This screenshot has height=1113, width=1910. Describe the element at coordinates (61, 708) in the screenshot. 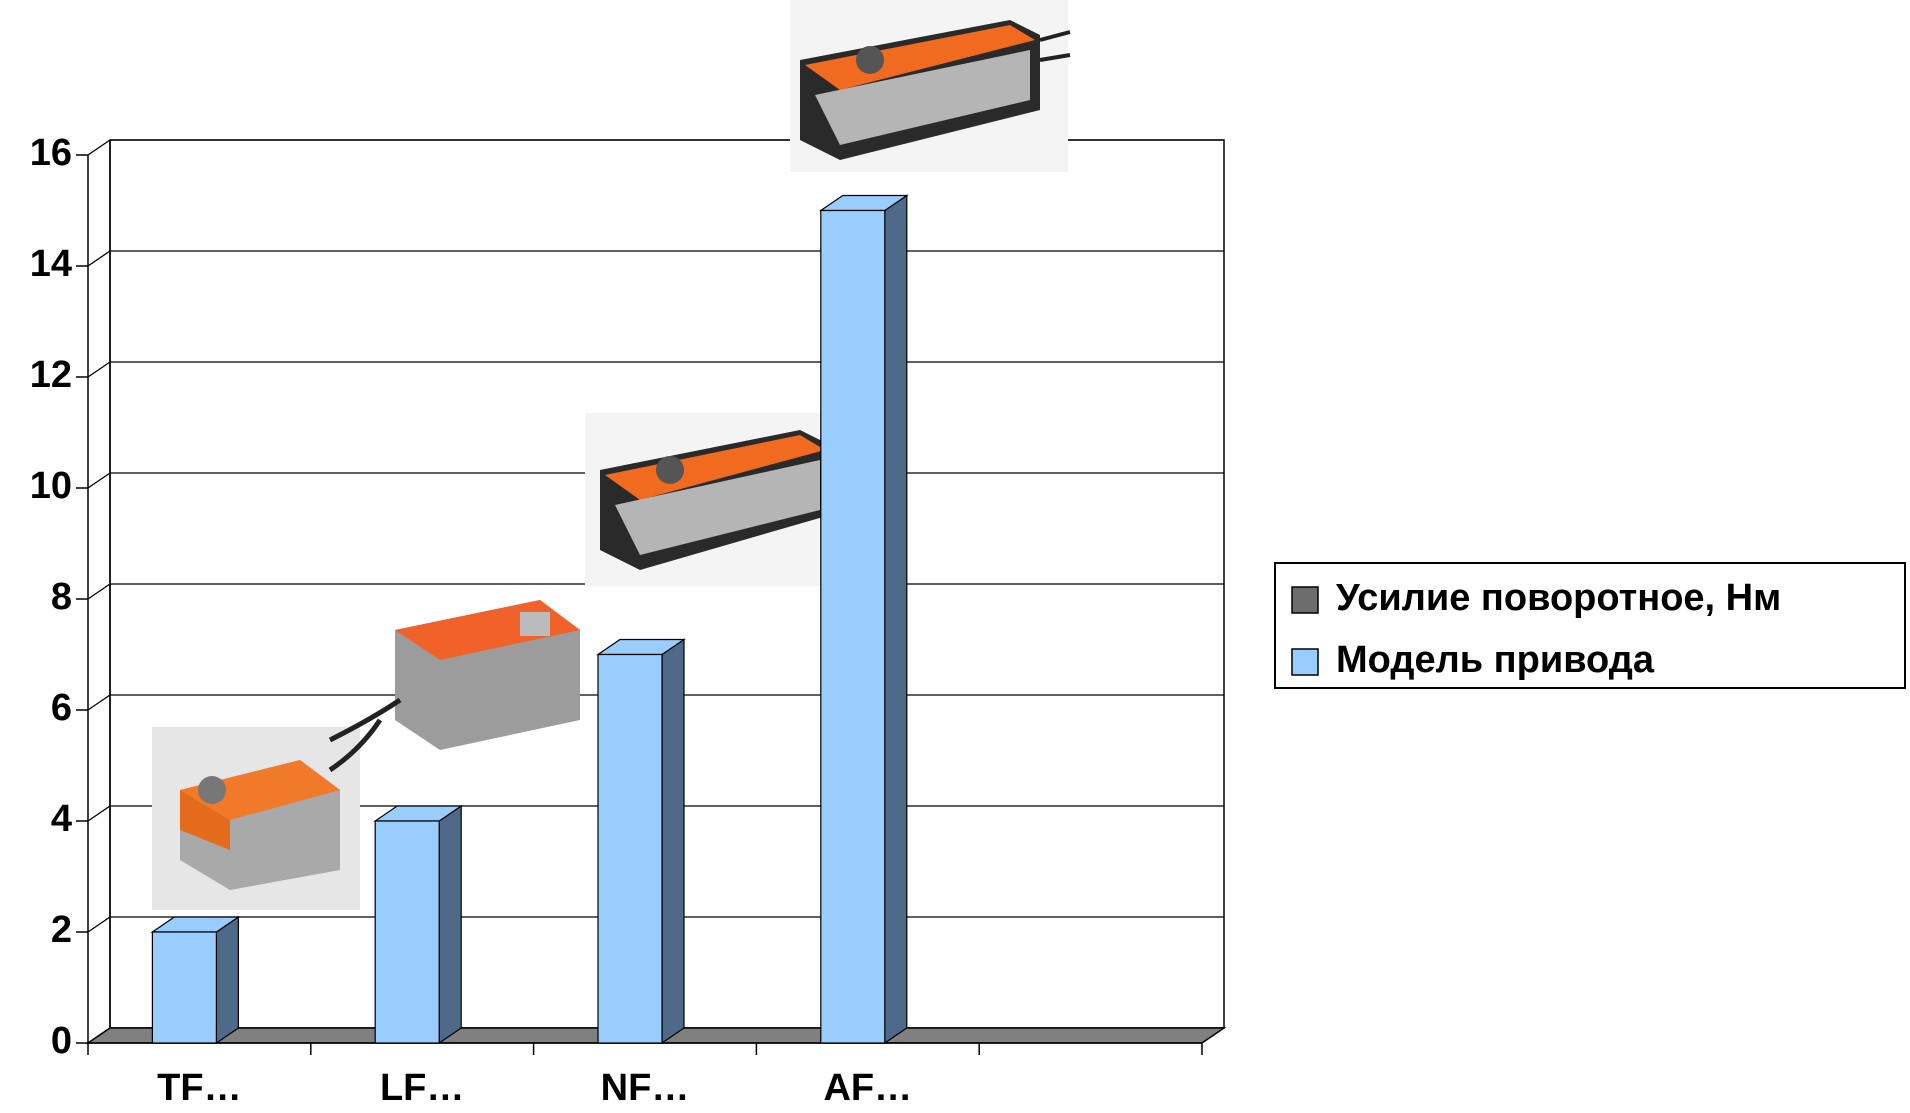

I see `y-tick-label: 6` at that location.